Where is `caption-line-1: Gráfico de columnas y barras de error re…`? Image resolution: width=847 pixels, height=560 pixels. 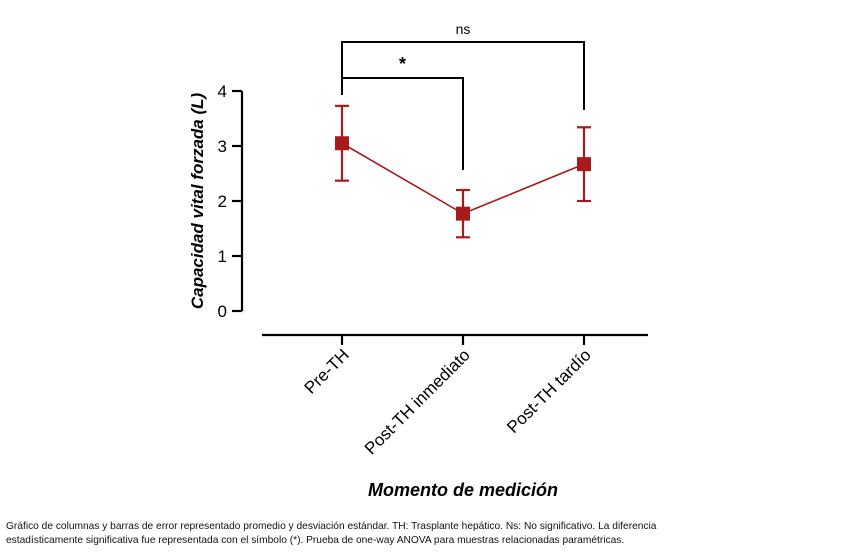
caption-line-1: Gráfico de columnas y barras de error re… is located at coordinates (331, 526).